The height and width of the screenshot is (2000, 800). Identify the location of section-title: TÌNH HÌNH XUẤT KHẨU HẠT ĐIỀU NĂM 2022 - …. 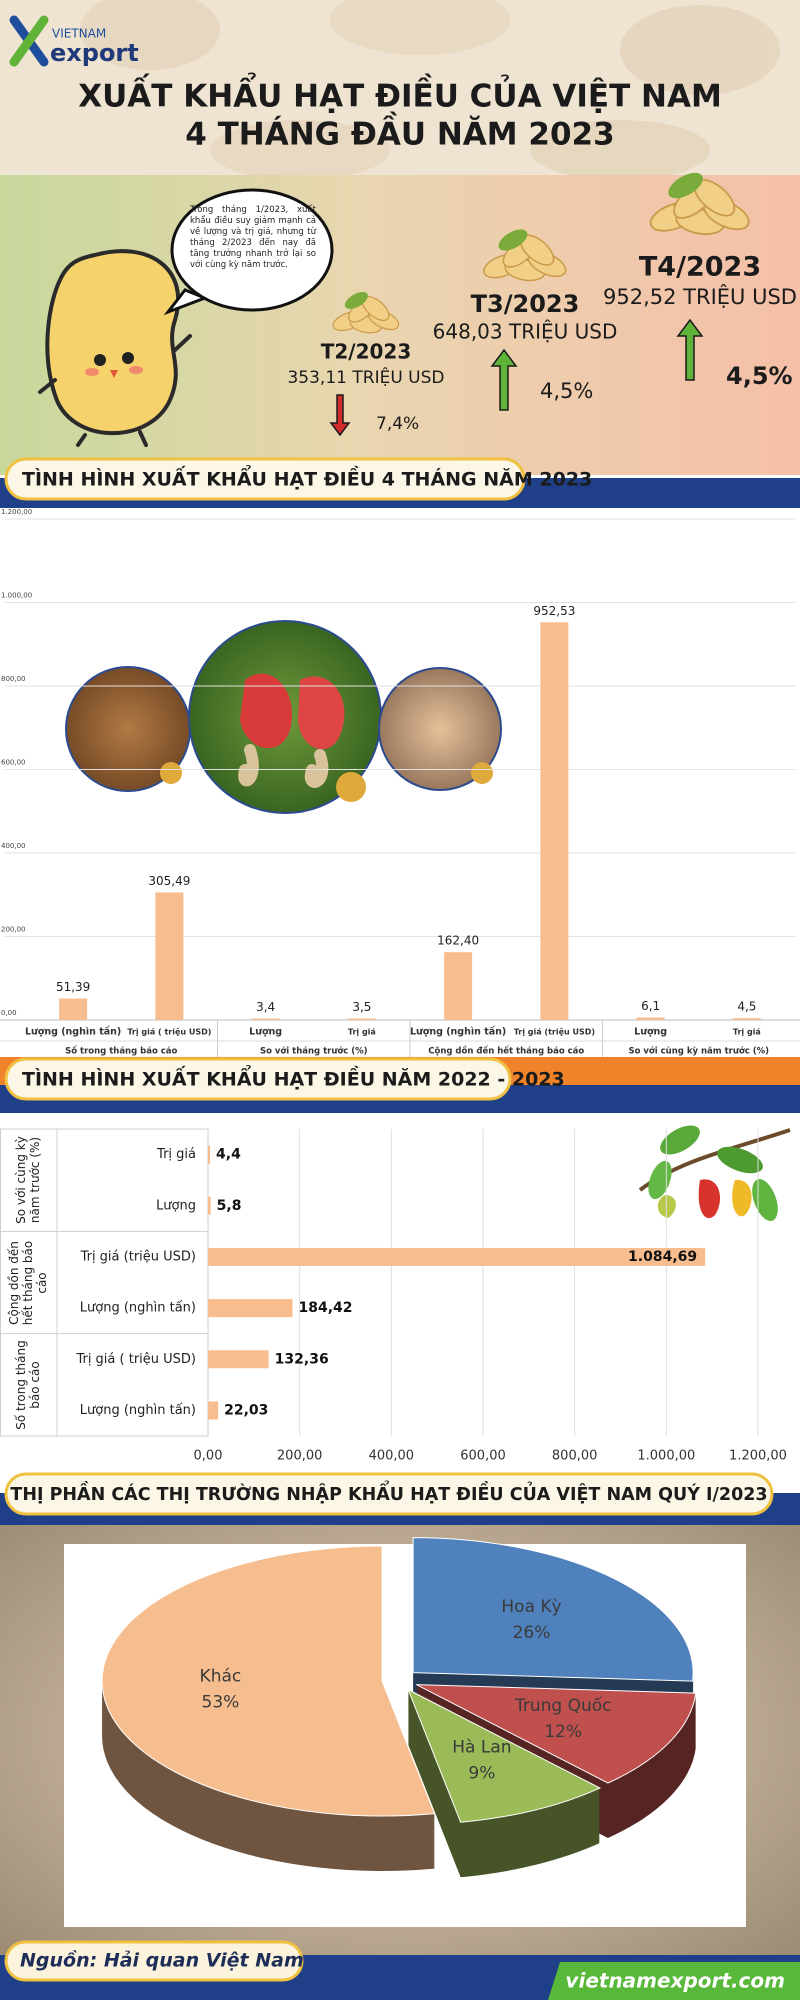
(293, 1078).